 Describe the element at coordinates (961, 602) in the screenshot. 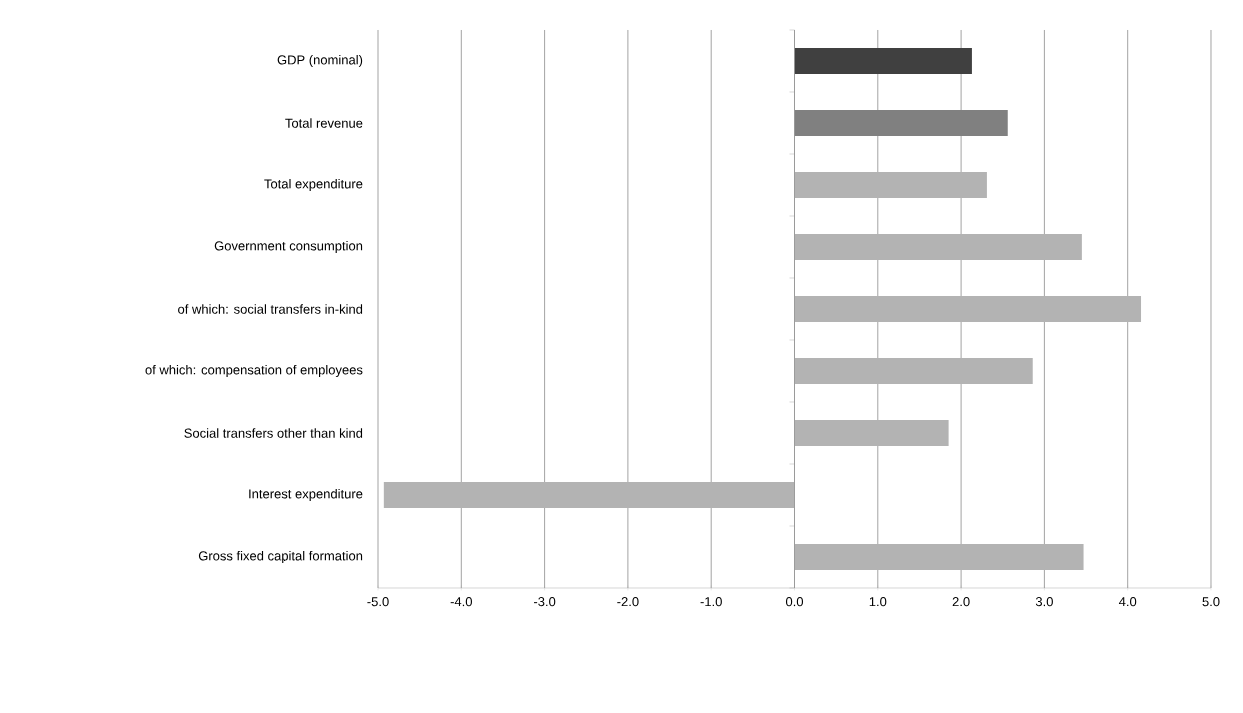

I see `x-tick-label: 2.0` at that location.